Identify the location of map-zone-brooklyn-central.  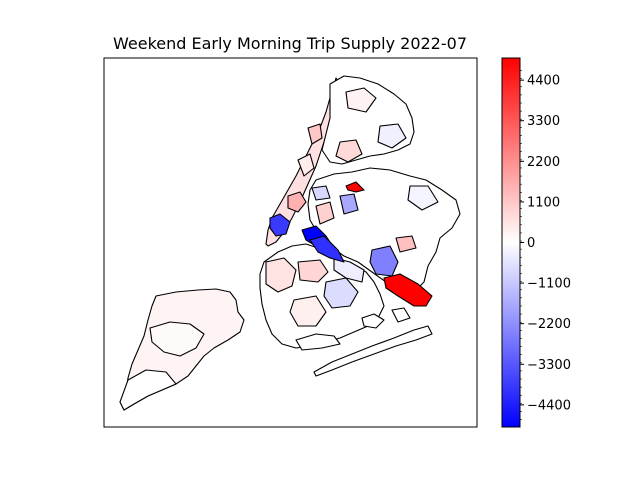
(313, 271).